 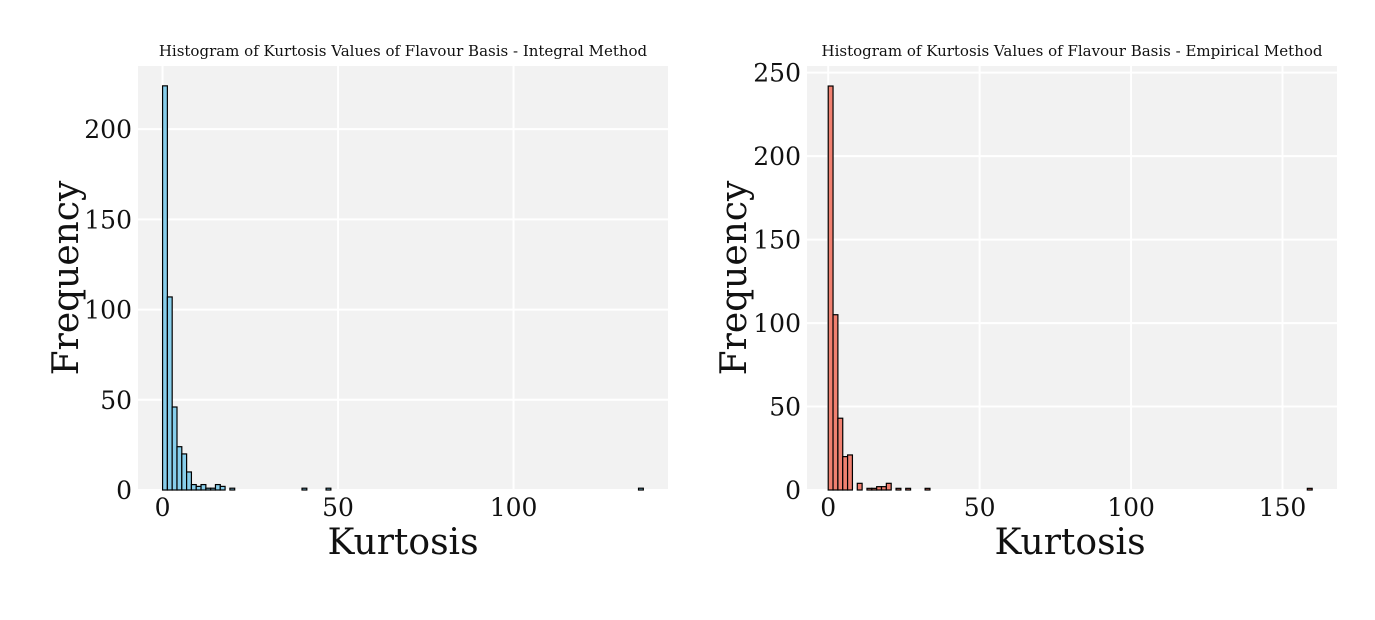 I want to click on y-axis: 0 50 100 150 200 250, so click(x=777, y=282).